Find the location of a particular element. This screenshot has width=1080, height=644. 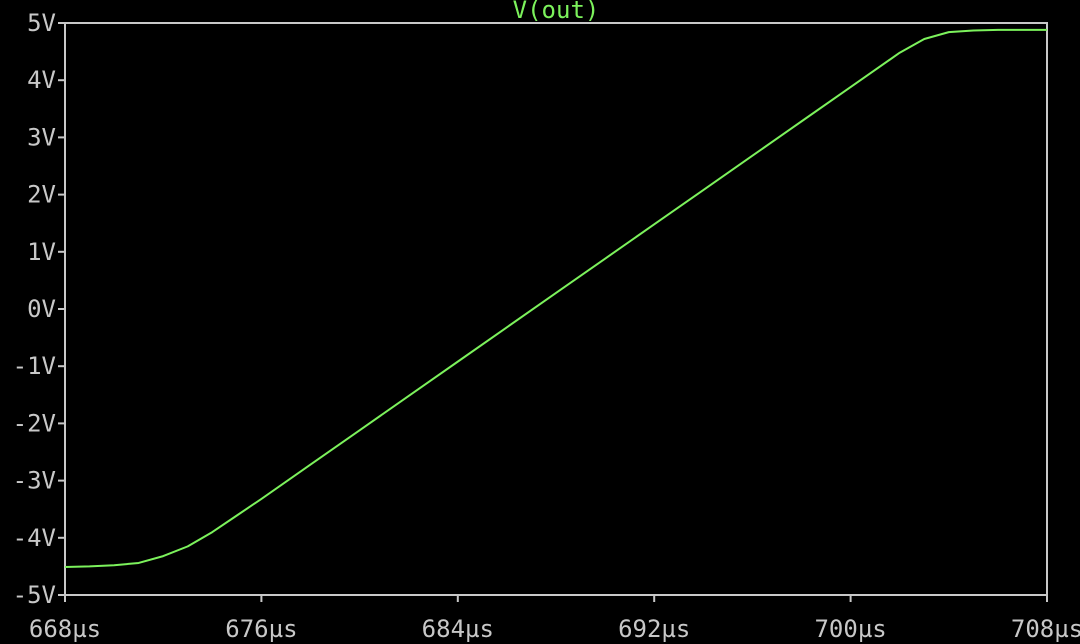

trace-title: V(out) is located at coordinates (556, 12).